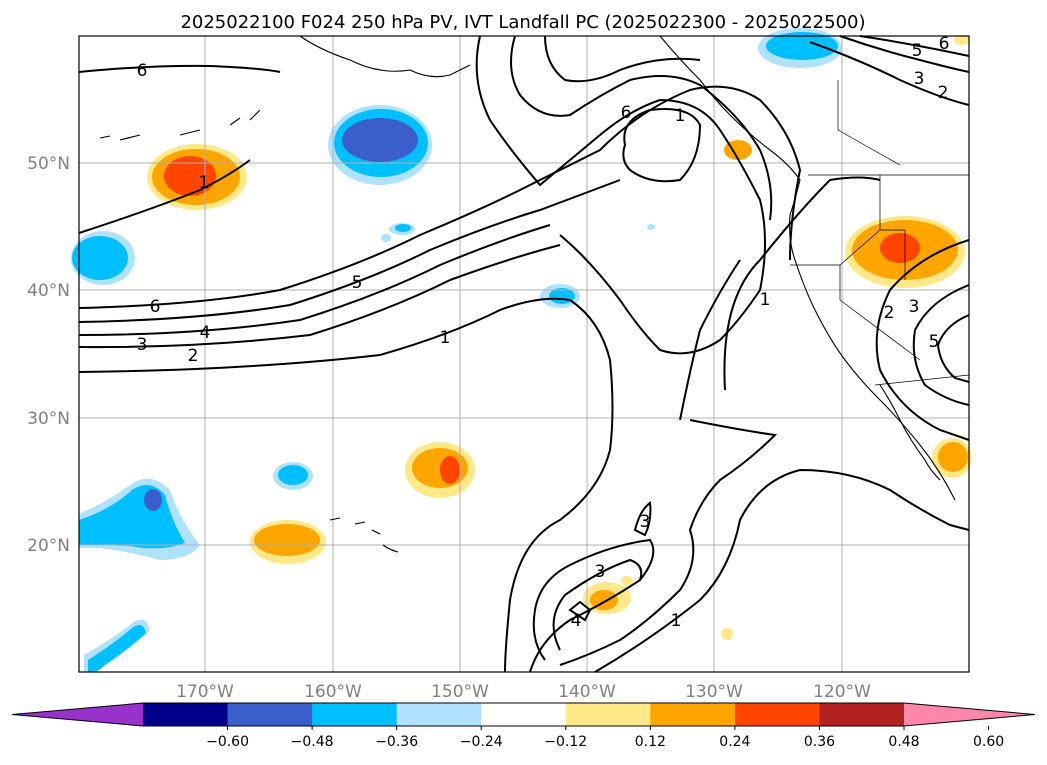  I want to click on colorbar-outline, so click(523, 714).